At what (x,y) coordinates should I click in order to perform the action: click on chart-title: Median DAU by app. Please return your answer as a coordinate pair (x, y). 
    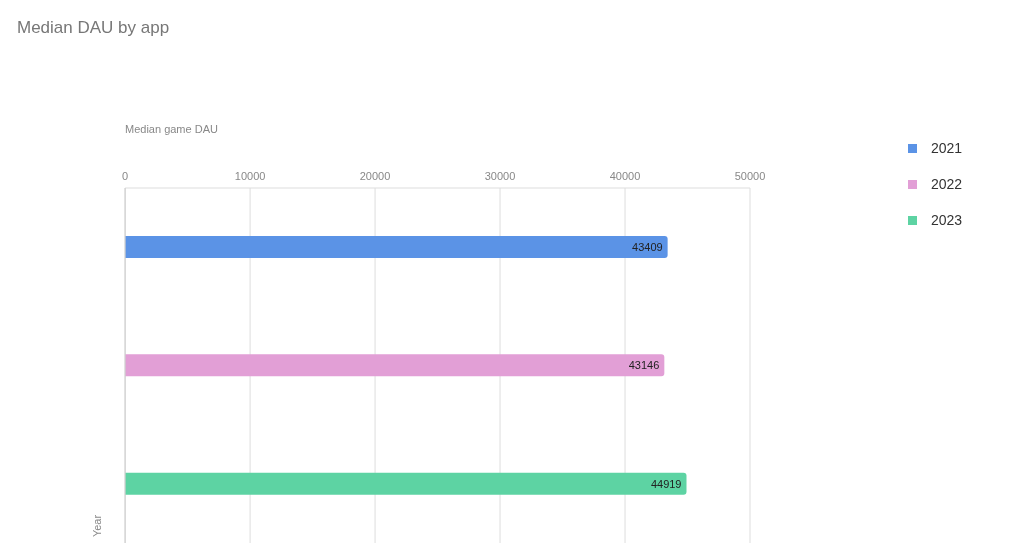
    Looking at the image, I should click on (93, 28).